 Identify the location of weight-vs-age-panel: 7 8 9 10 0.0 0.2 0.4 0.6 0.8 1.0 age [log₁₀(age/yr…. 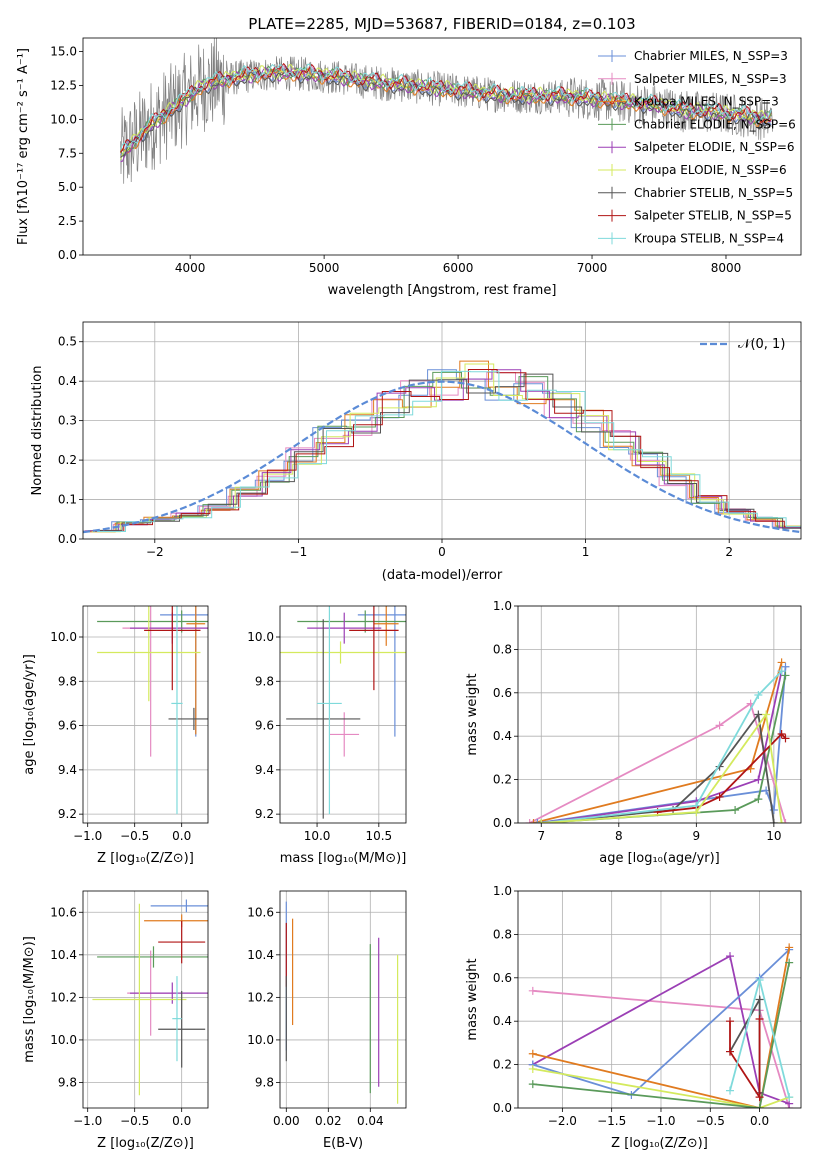
(633, 732).